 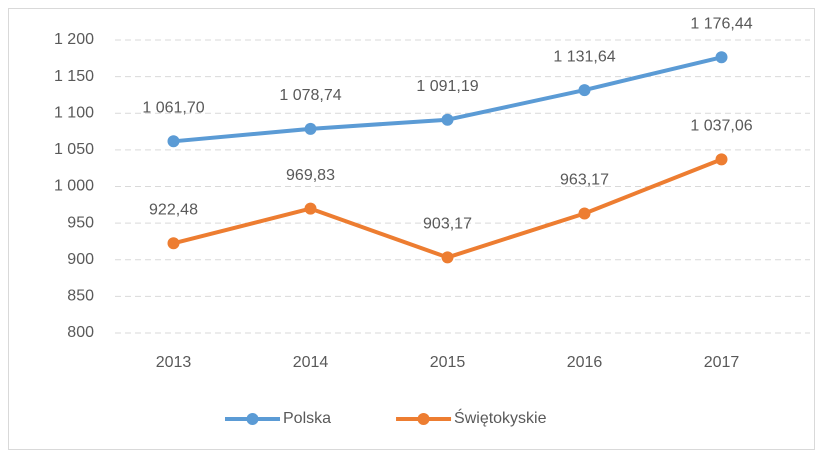 I want to click on data-label: 1 061,70, so click(x=173, y=108).